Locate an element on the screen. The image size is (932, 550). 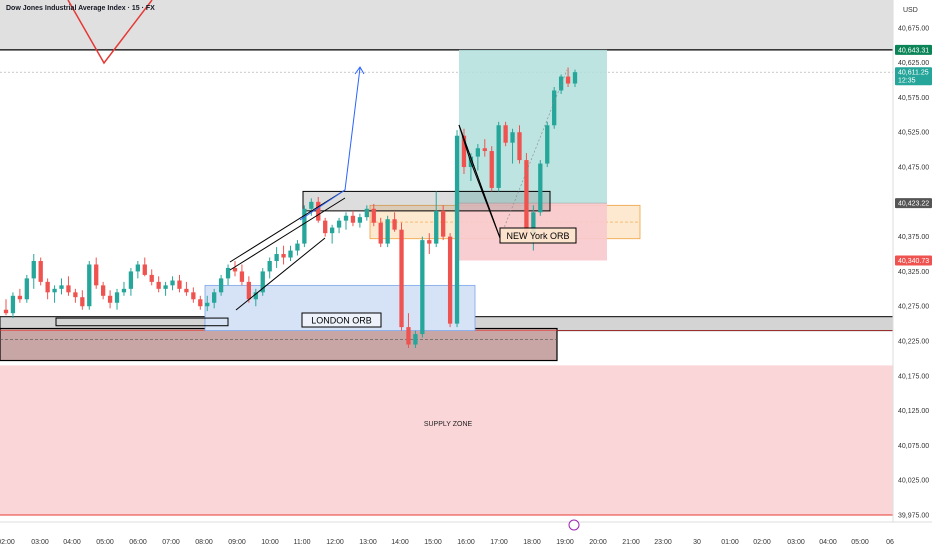
time-tick-label: 02:00 is located at coordinates (762, 542).